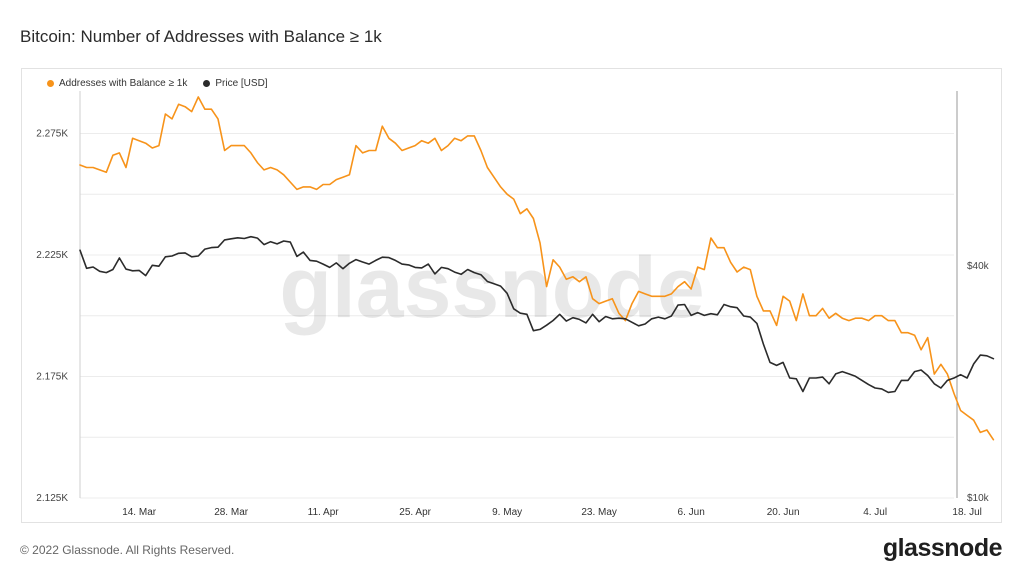 The height and width of the screenshot is (576, 1024). Describe the element at coordinates (207, 83) in the screenshot. I see `legend-dot-price` at that location.